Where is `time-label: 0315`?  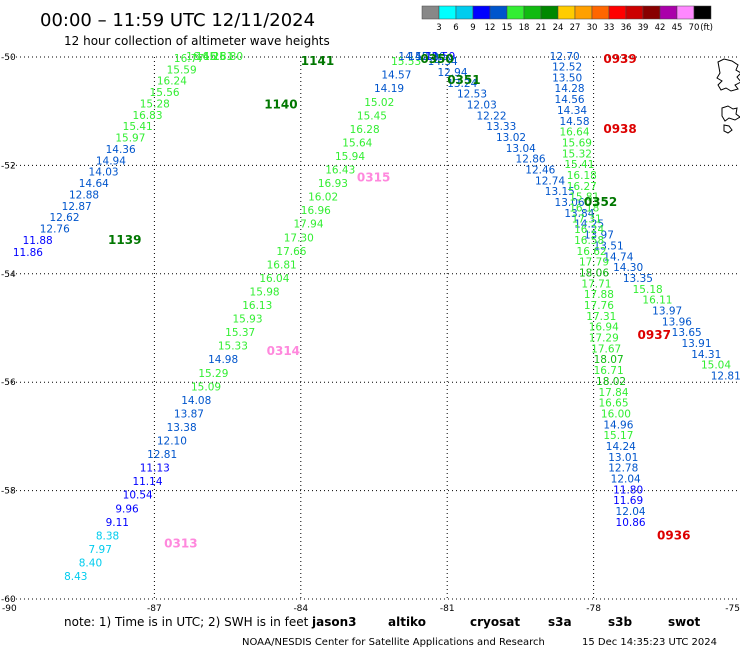
time-label: 0315 is located at coordinates (373, 178).